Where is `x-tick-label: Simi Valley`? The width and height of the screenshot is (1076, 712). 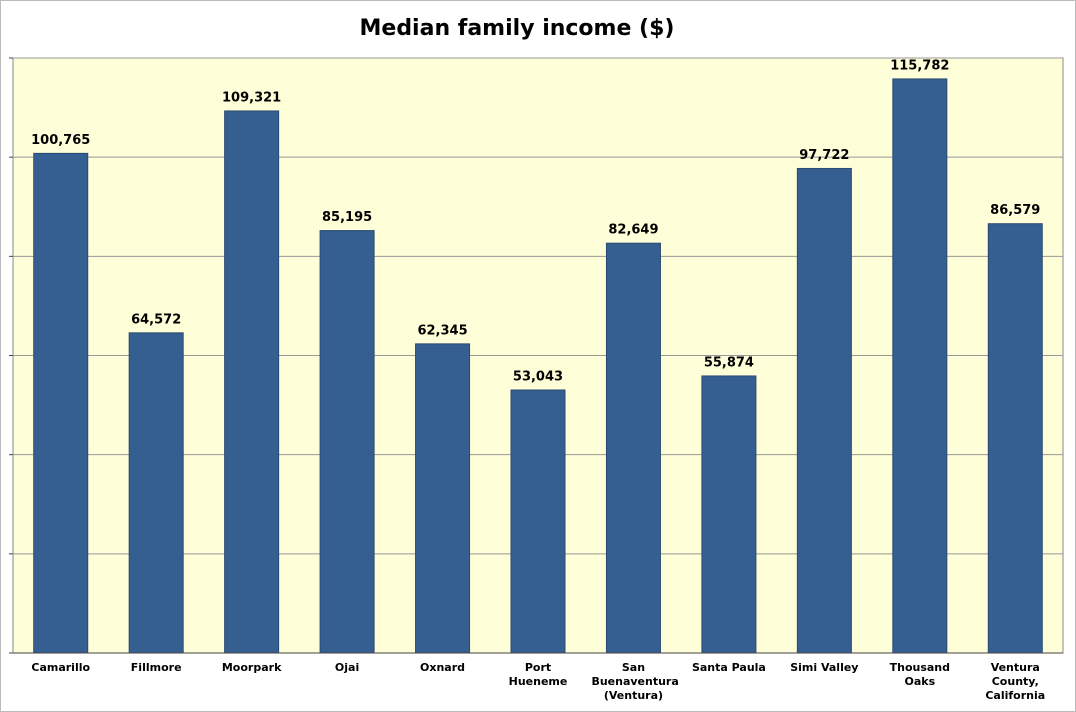
x-tick-label: Simi Valley is located at coordinates (824, 667).